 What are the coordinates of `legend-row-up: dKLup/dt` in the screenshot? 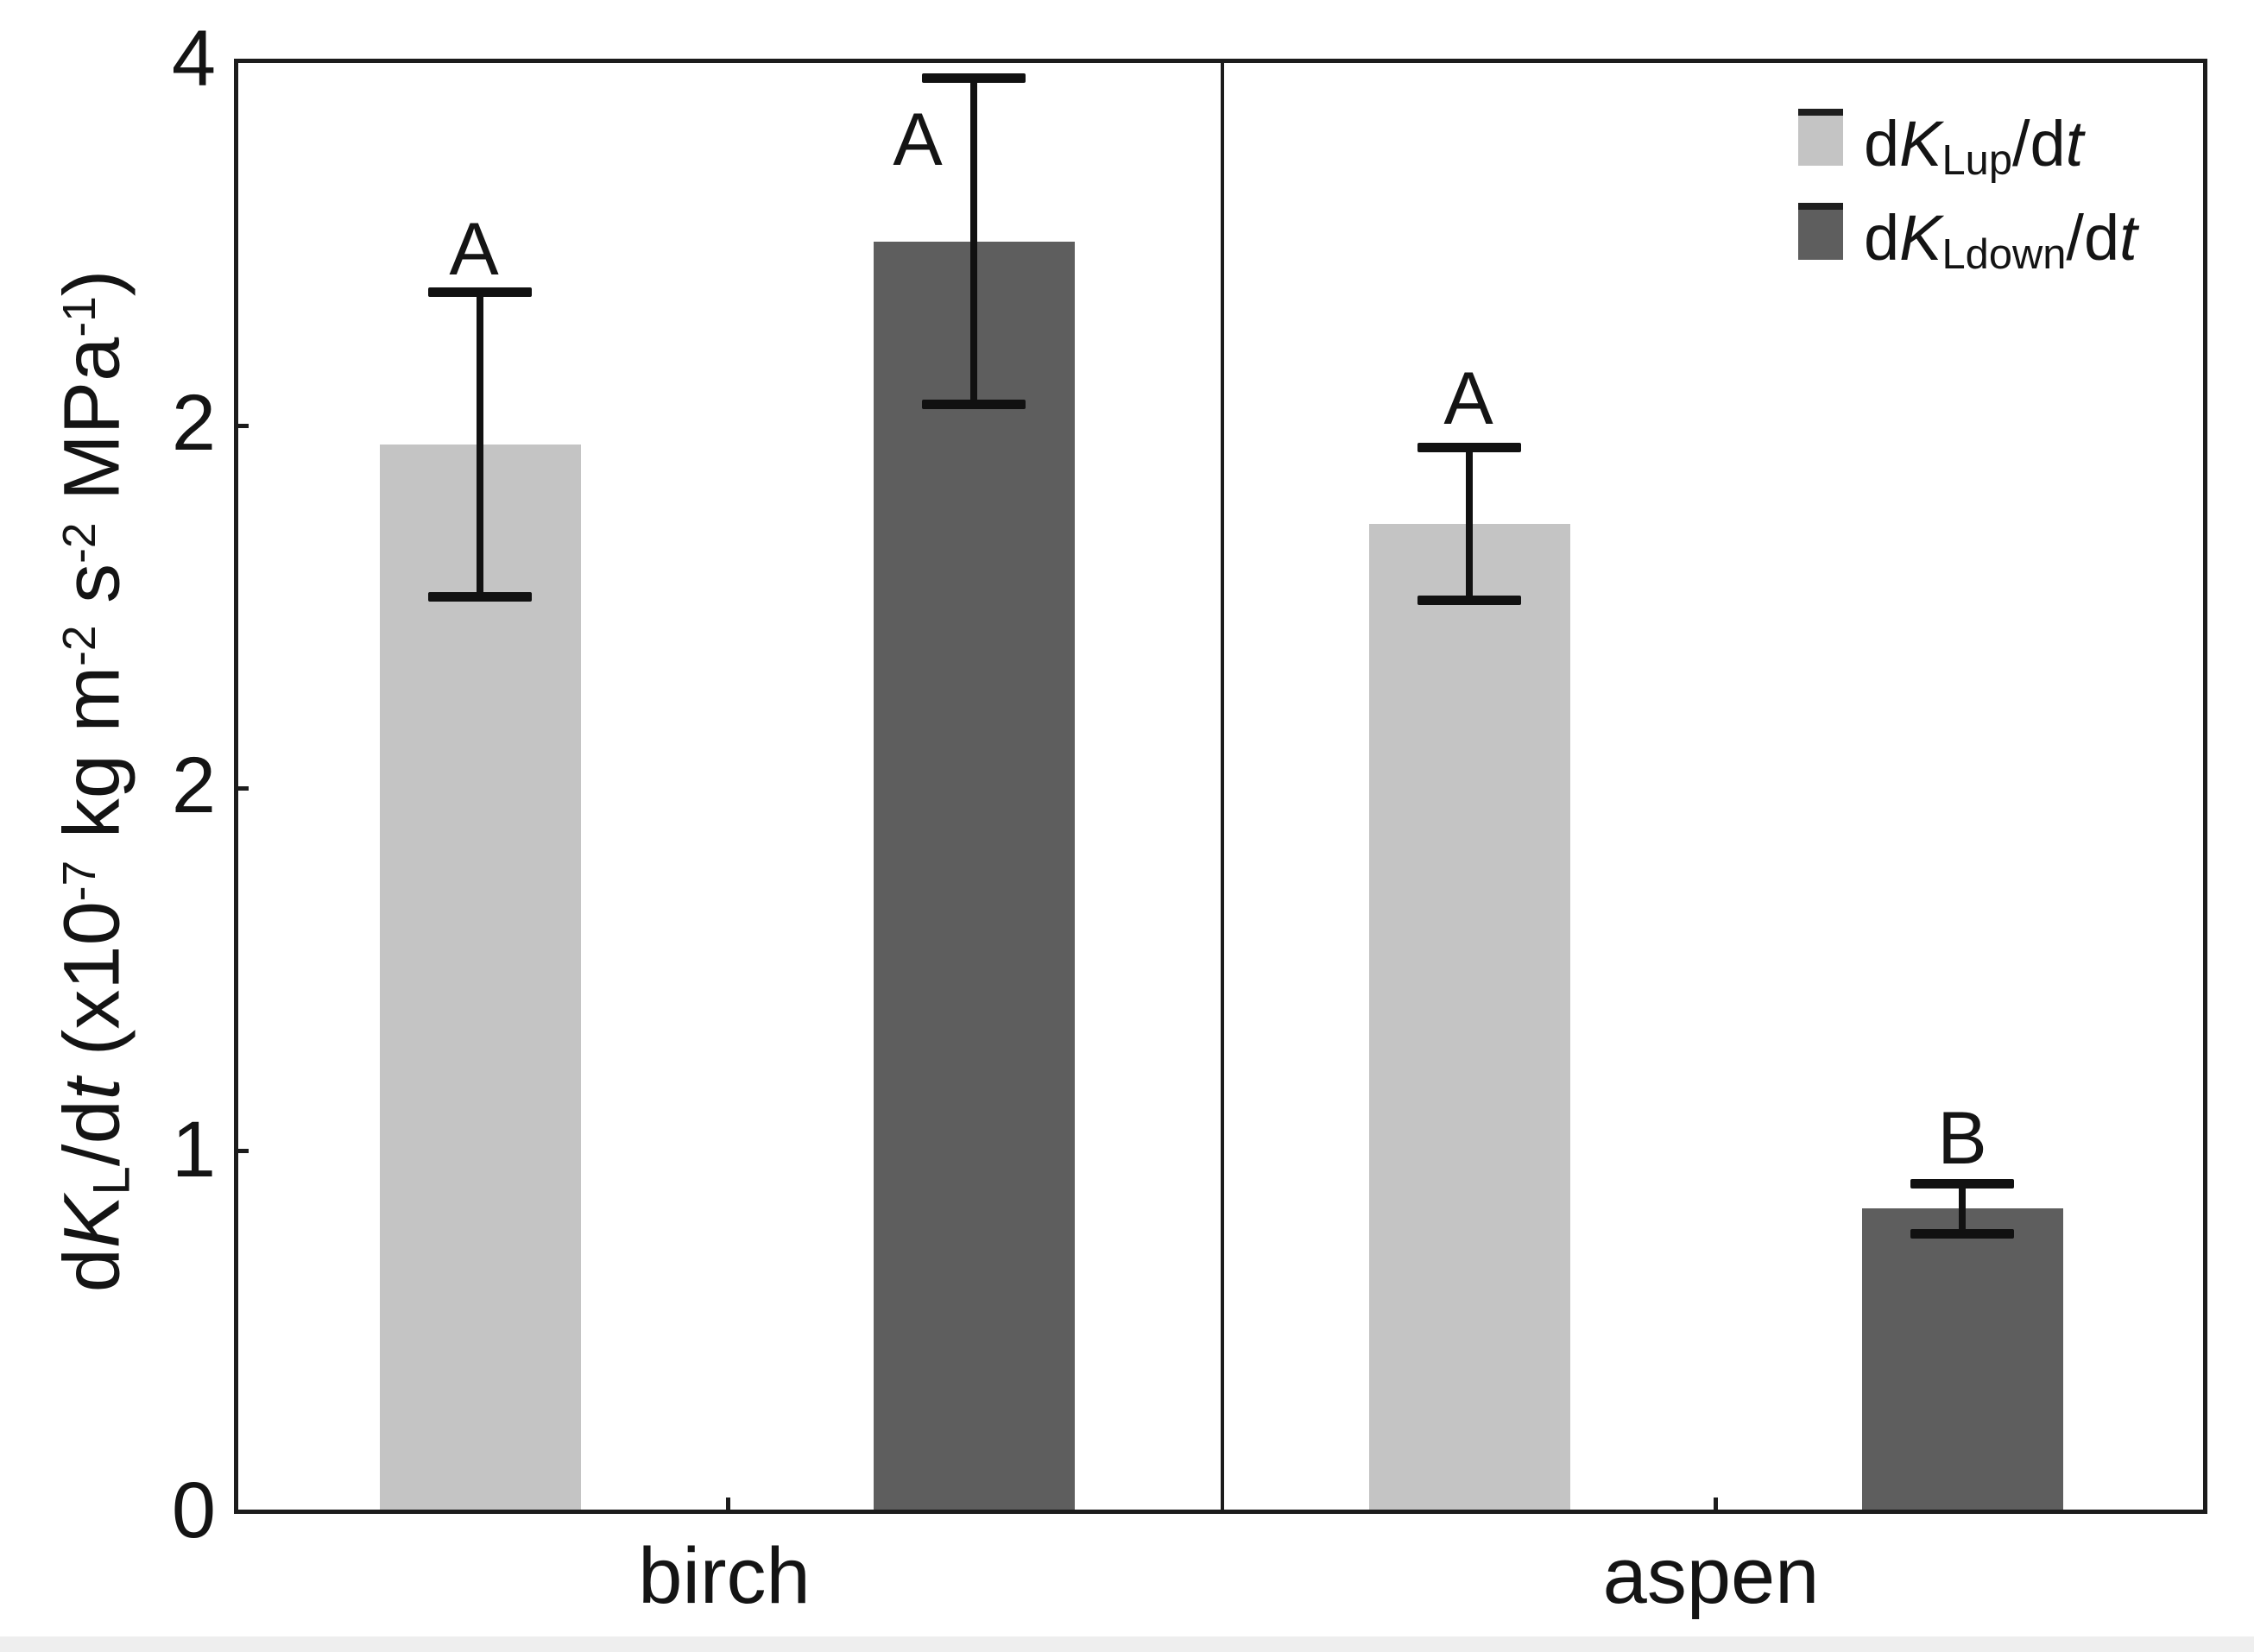 It's located at (1967, 145).